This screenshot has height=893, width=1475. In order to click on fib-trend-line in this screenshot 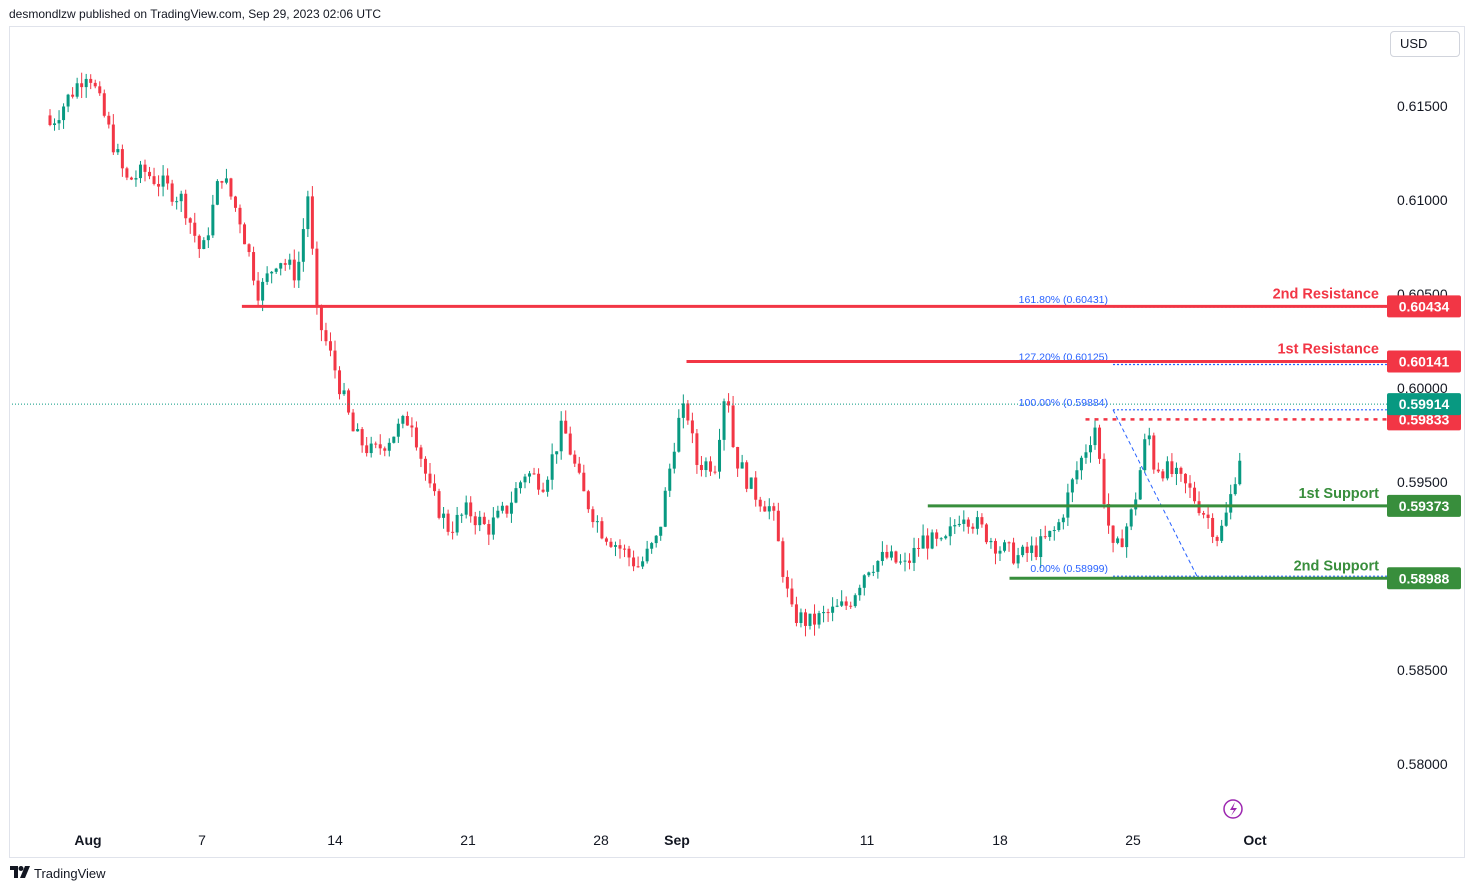, I will do `click(1155, 493)`.